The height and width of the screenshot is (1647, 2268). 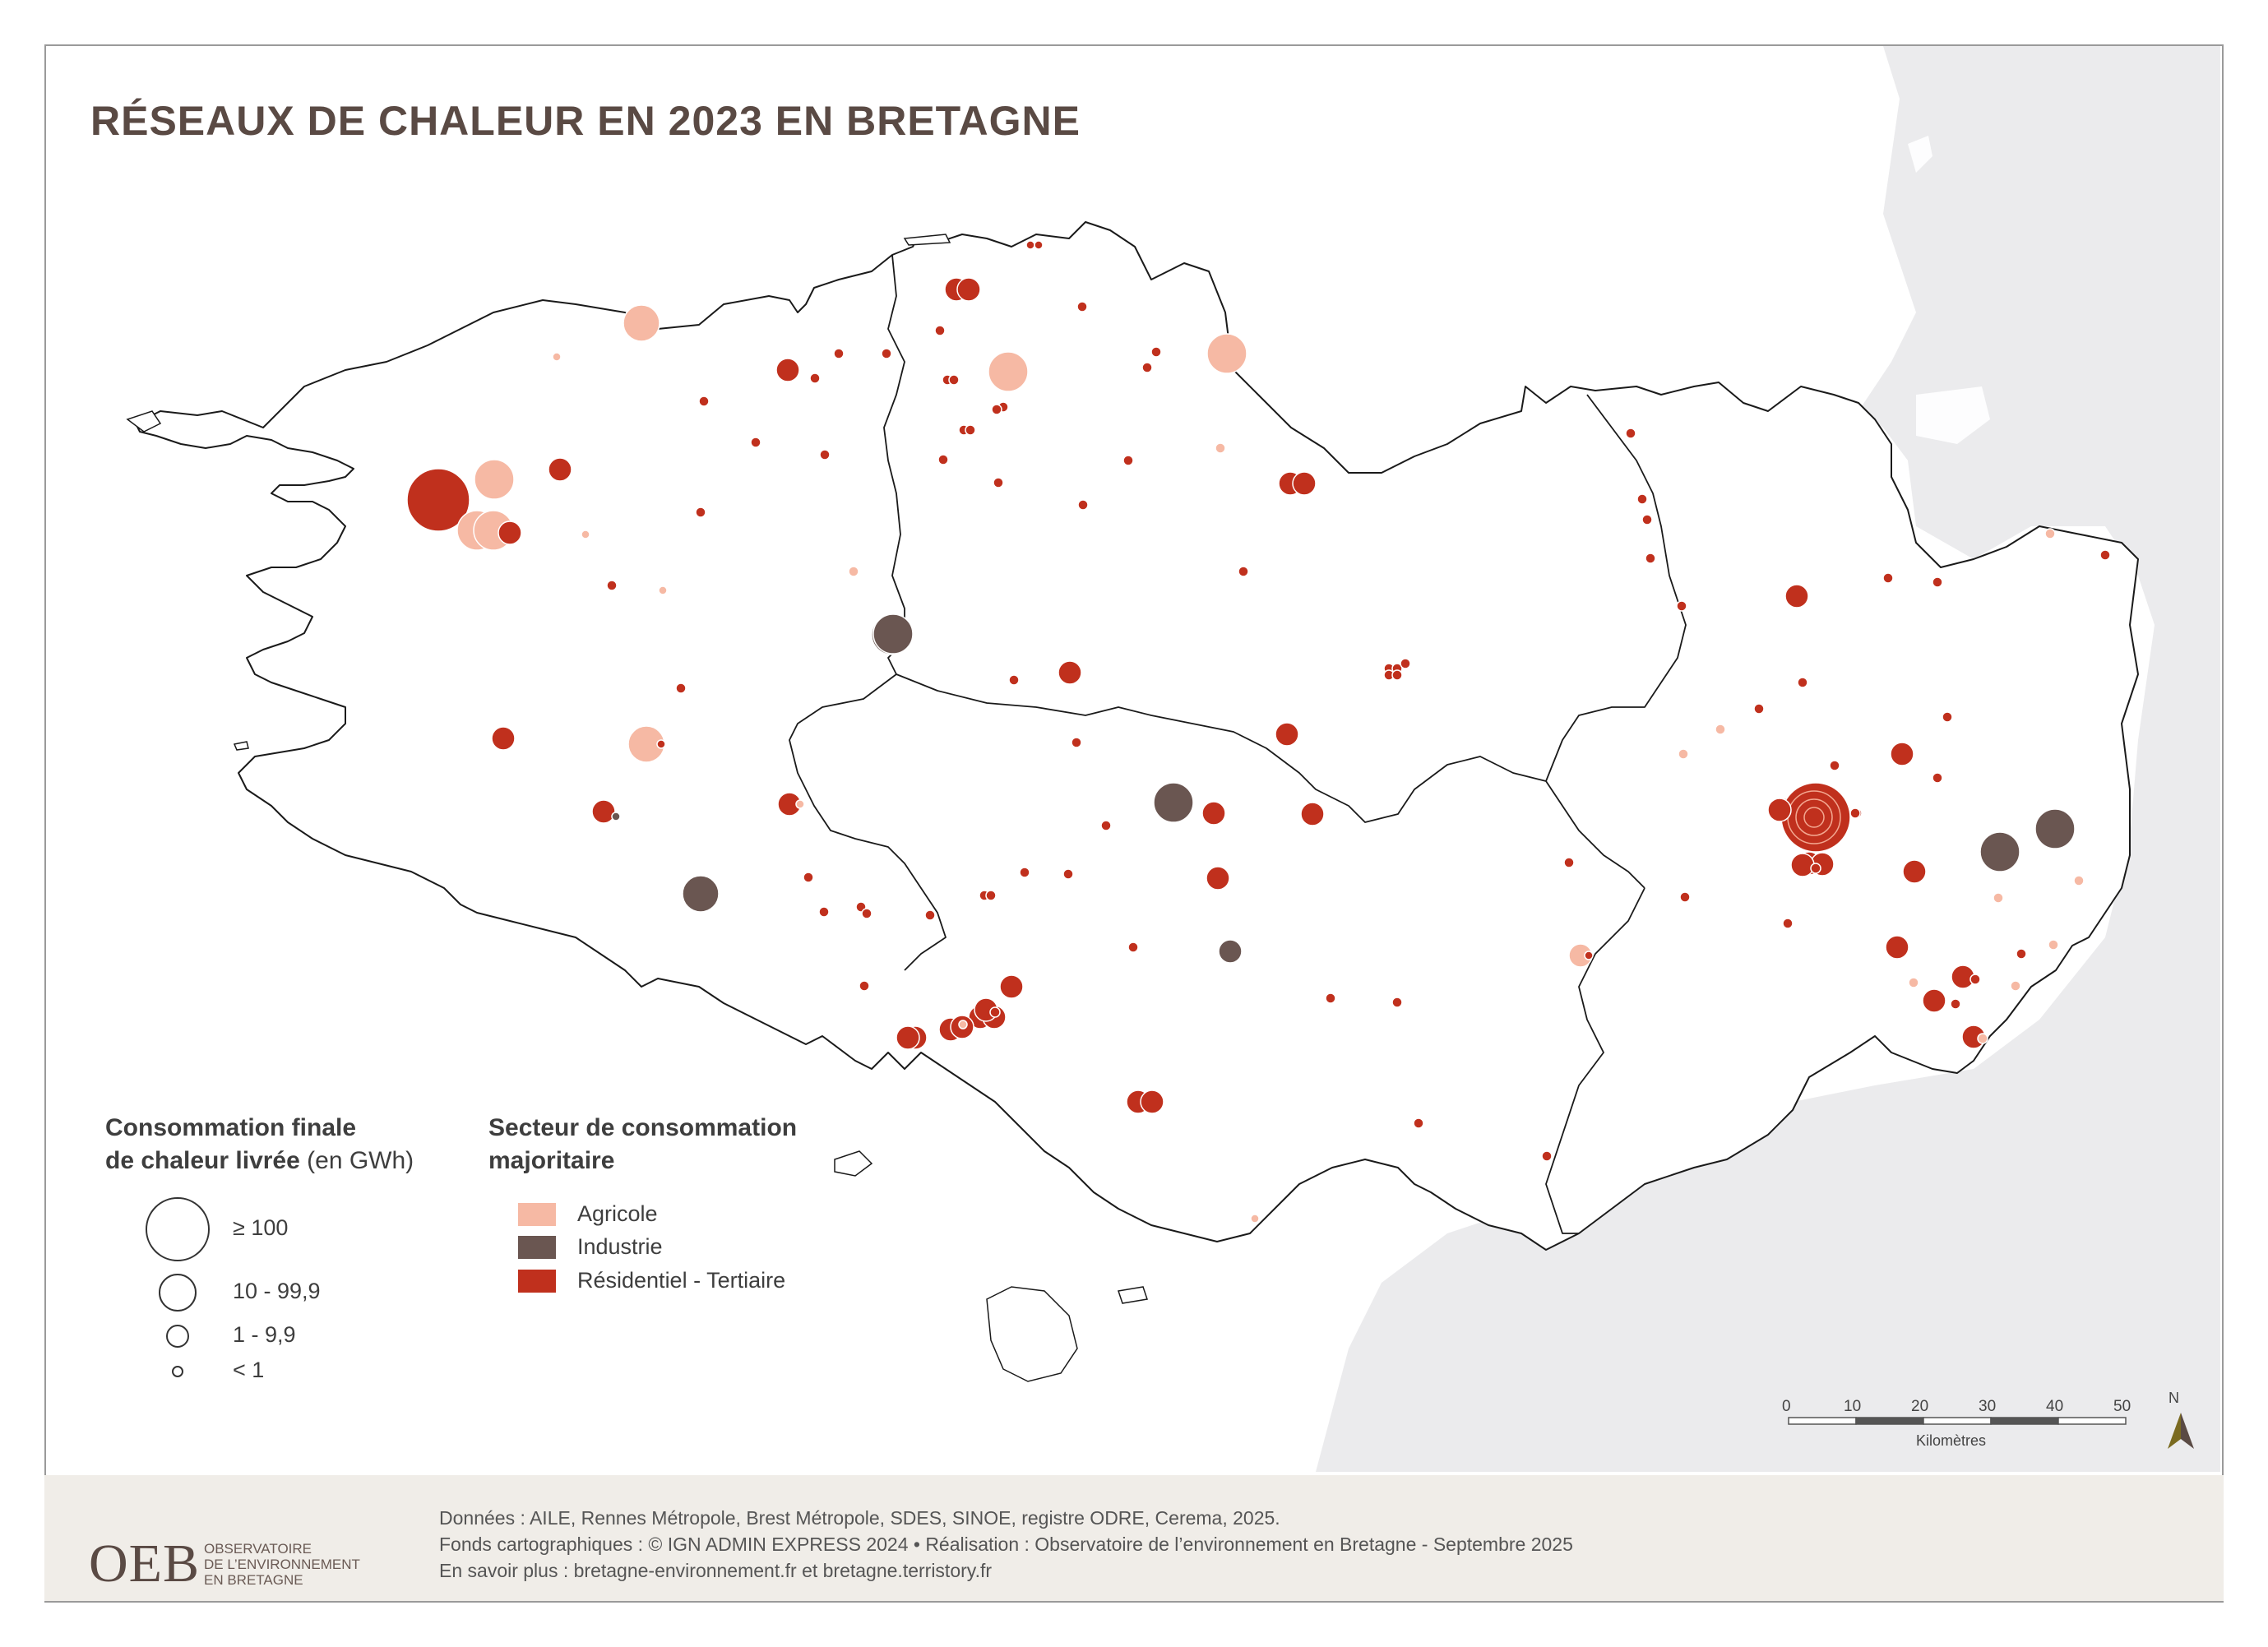 I want to click on sector-legend-title-line2: majoritaire, so click(x=551, y=1160).